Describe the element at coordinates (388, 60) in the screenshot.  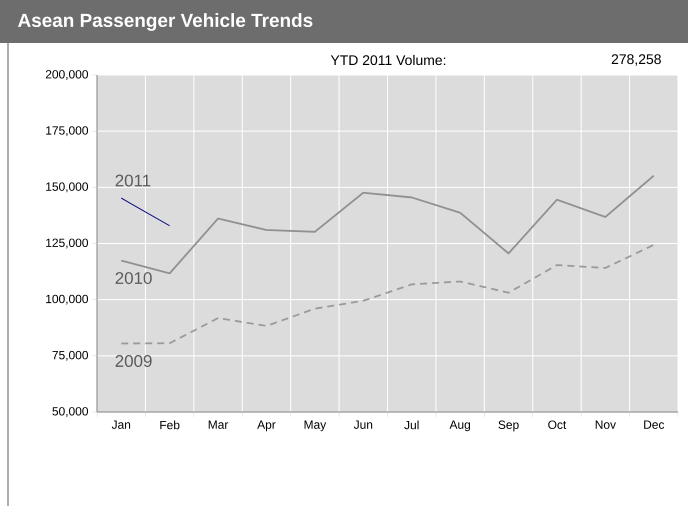
I see `text: YTD 2011 Volume:` at that location.